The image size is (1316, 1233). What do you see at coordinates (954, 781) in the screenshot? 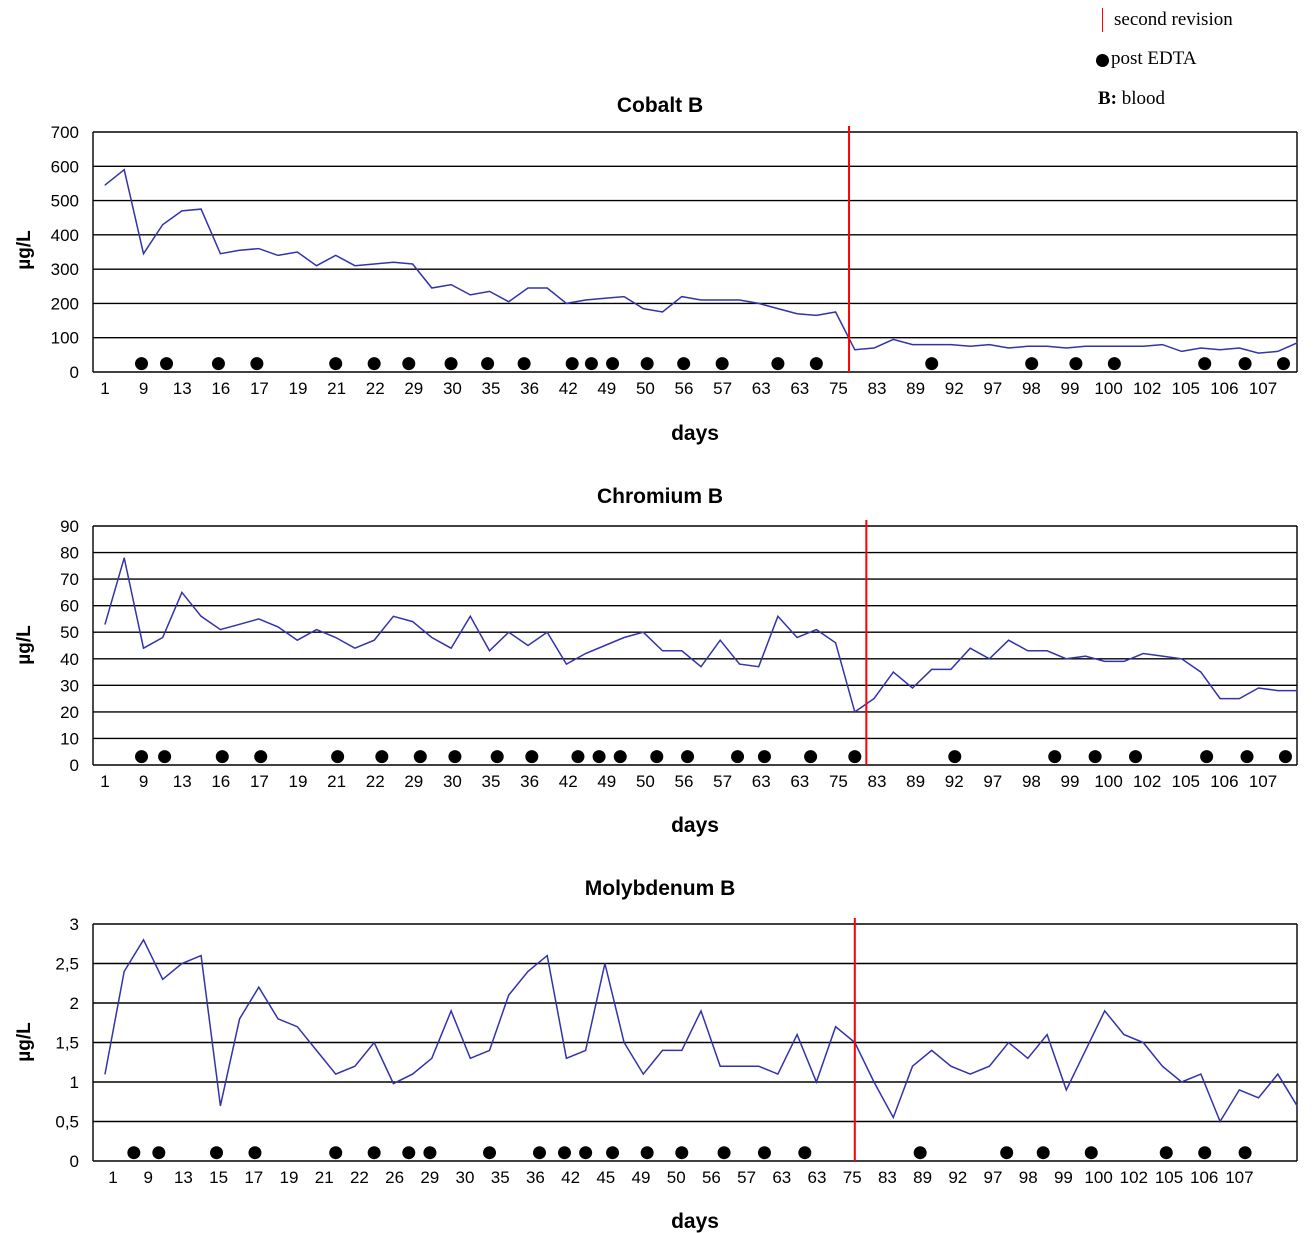
I see `x-tick-label: 92` at bounding box center [954, 781].